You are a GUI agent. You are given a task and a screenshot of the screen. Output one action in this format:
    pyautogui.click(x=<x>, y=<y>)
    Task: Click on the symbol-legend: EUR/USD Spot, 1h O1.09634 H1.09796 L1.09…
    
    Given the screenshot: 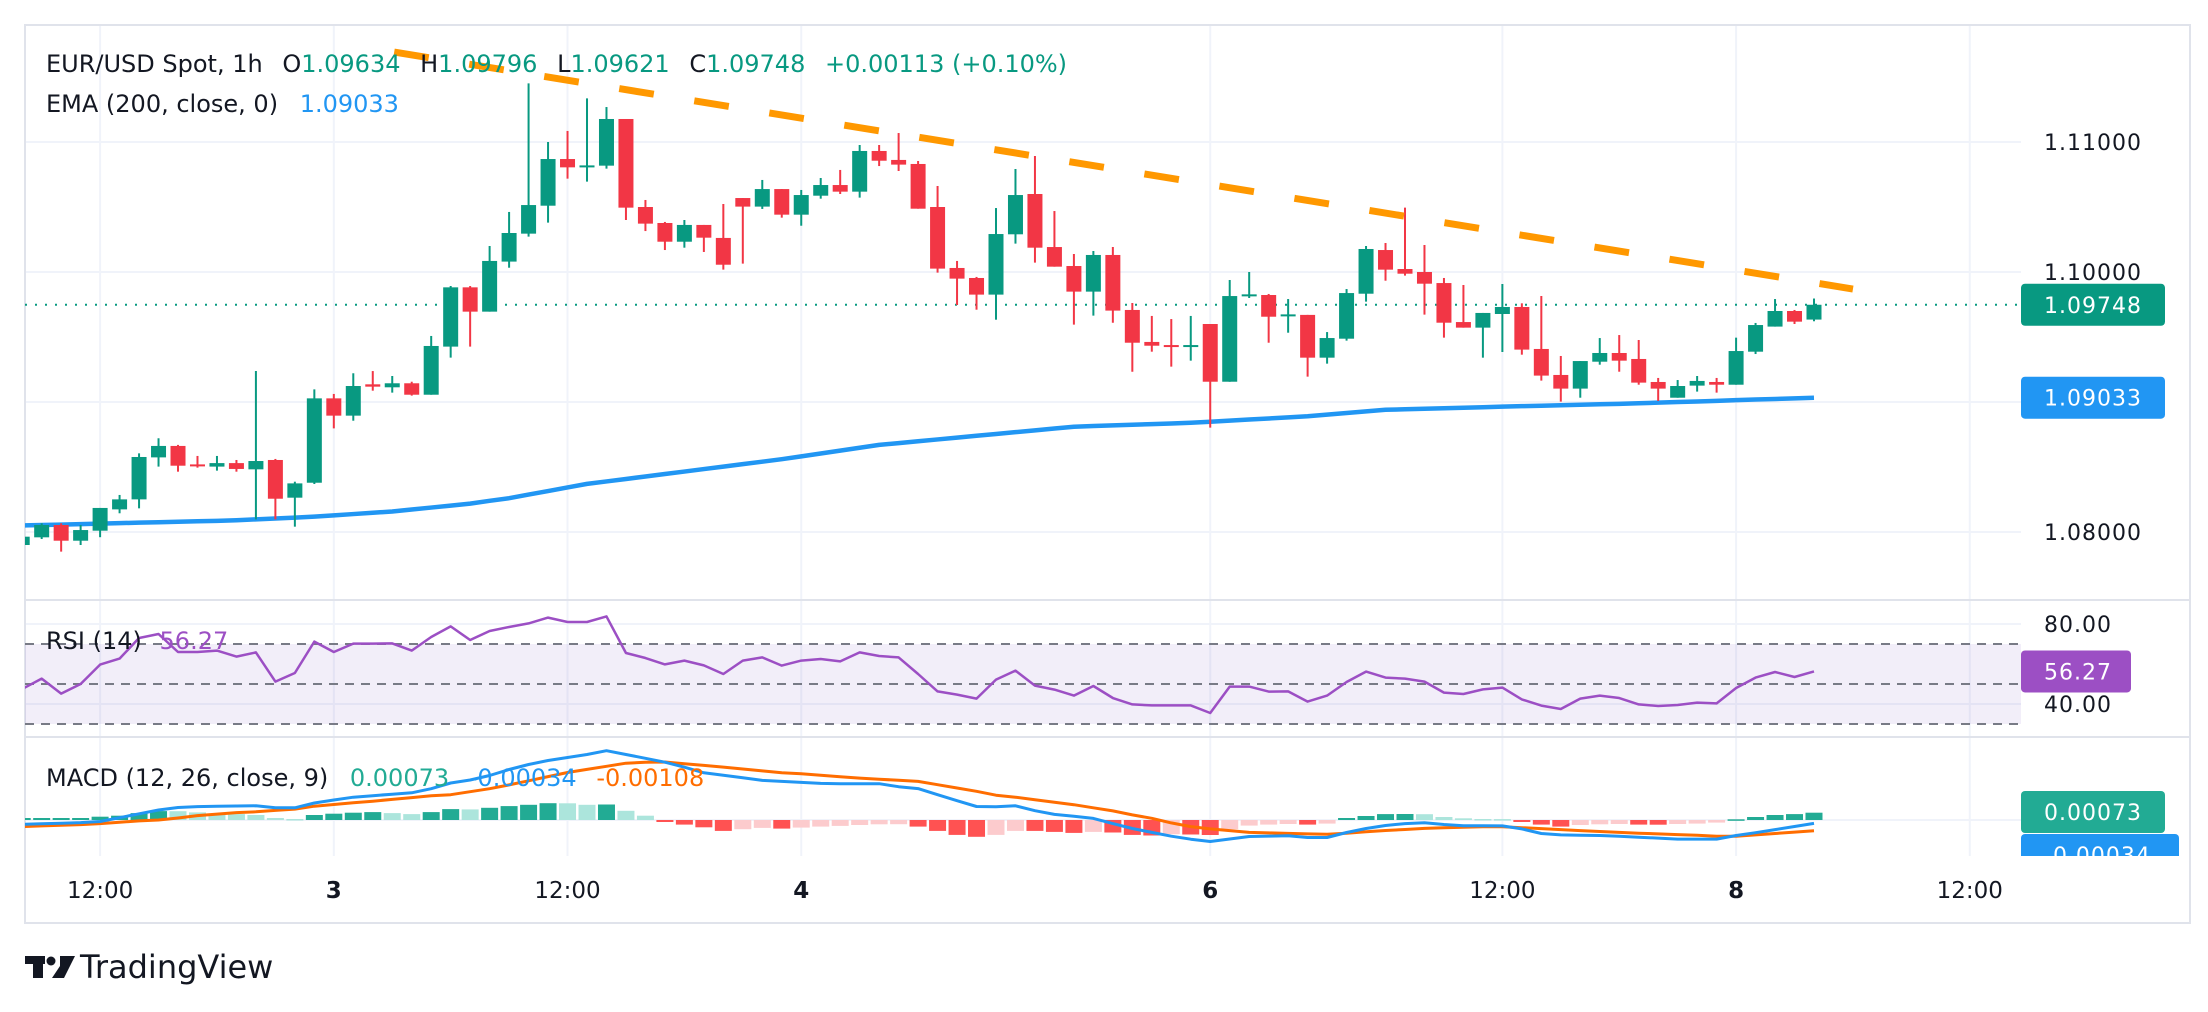 What is the action you would take?
    pyautogui.click(x=556, y=64)
    